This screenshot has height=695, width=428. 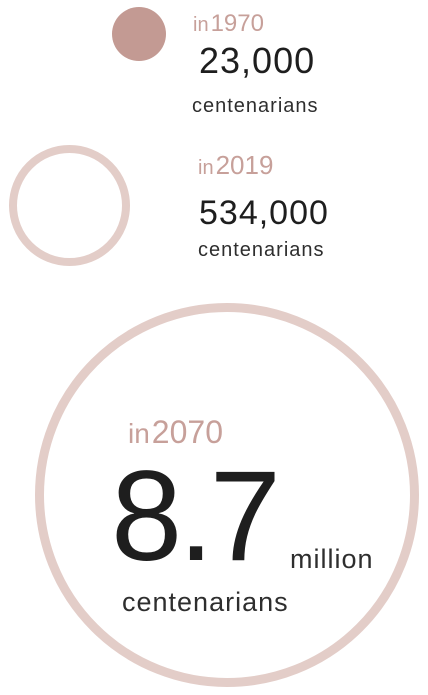 What do you see at coordinates (264, 213) in the screenshot?
I see `value-label-2019: 534,000` at bounding box center [264, 213].